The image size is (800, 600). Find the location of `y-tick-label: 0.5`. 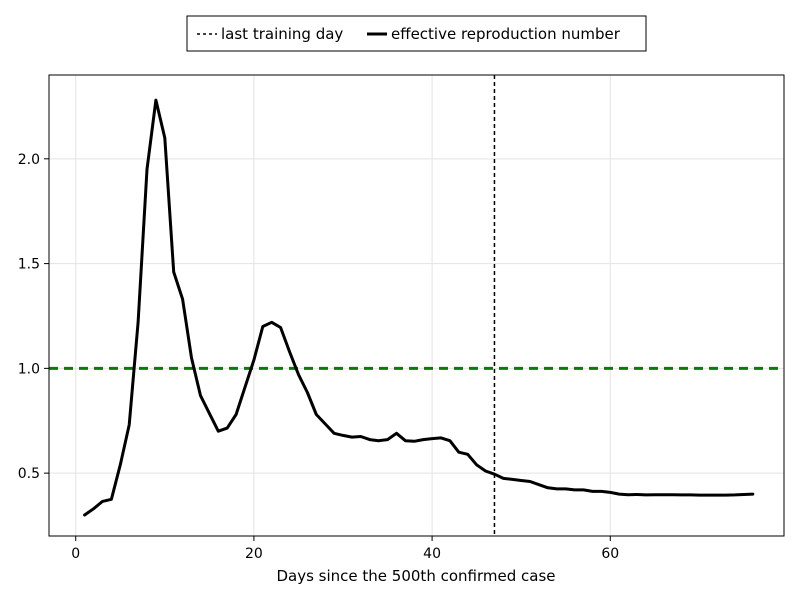

y-tick-label: 0.5 is located at coordinates (29, 474).